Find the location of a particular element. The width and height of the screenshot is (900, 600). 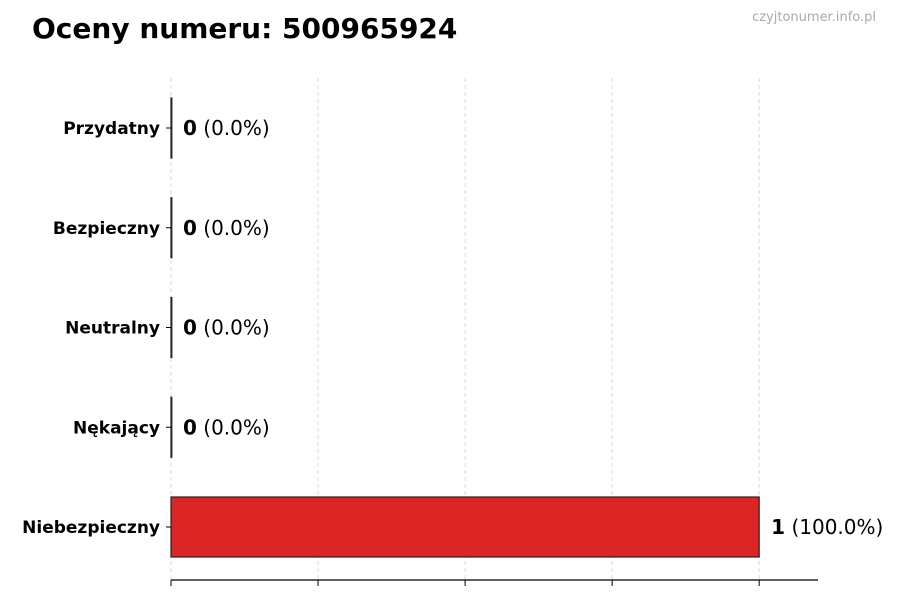

category-label: Nękający is located at coordinates (116, 428).